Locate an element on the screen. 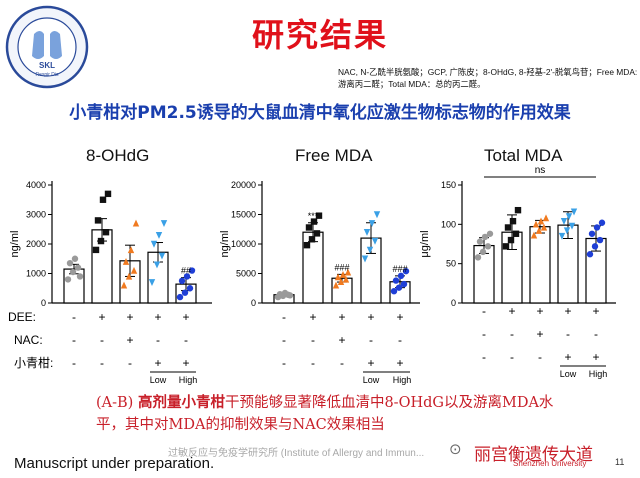  conclusion-prefix: (A-B) is located at coordinates (117, 403).